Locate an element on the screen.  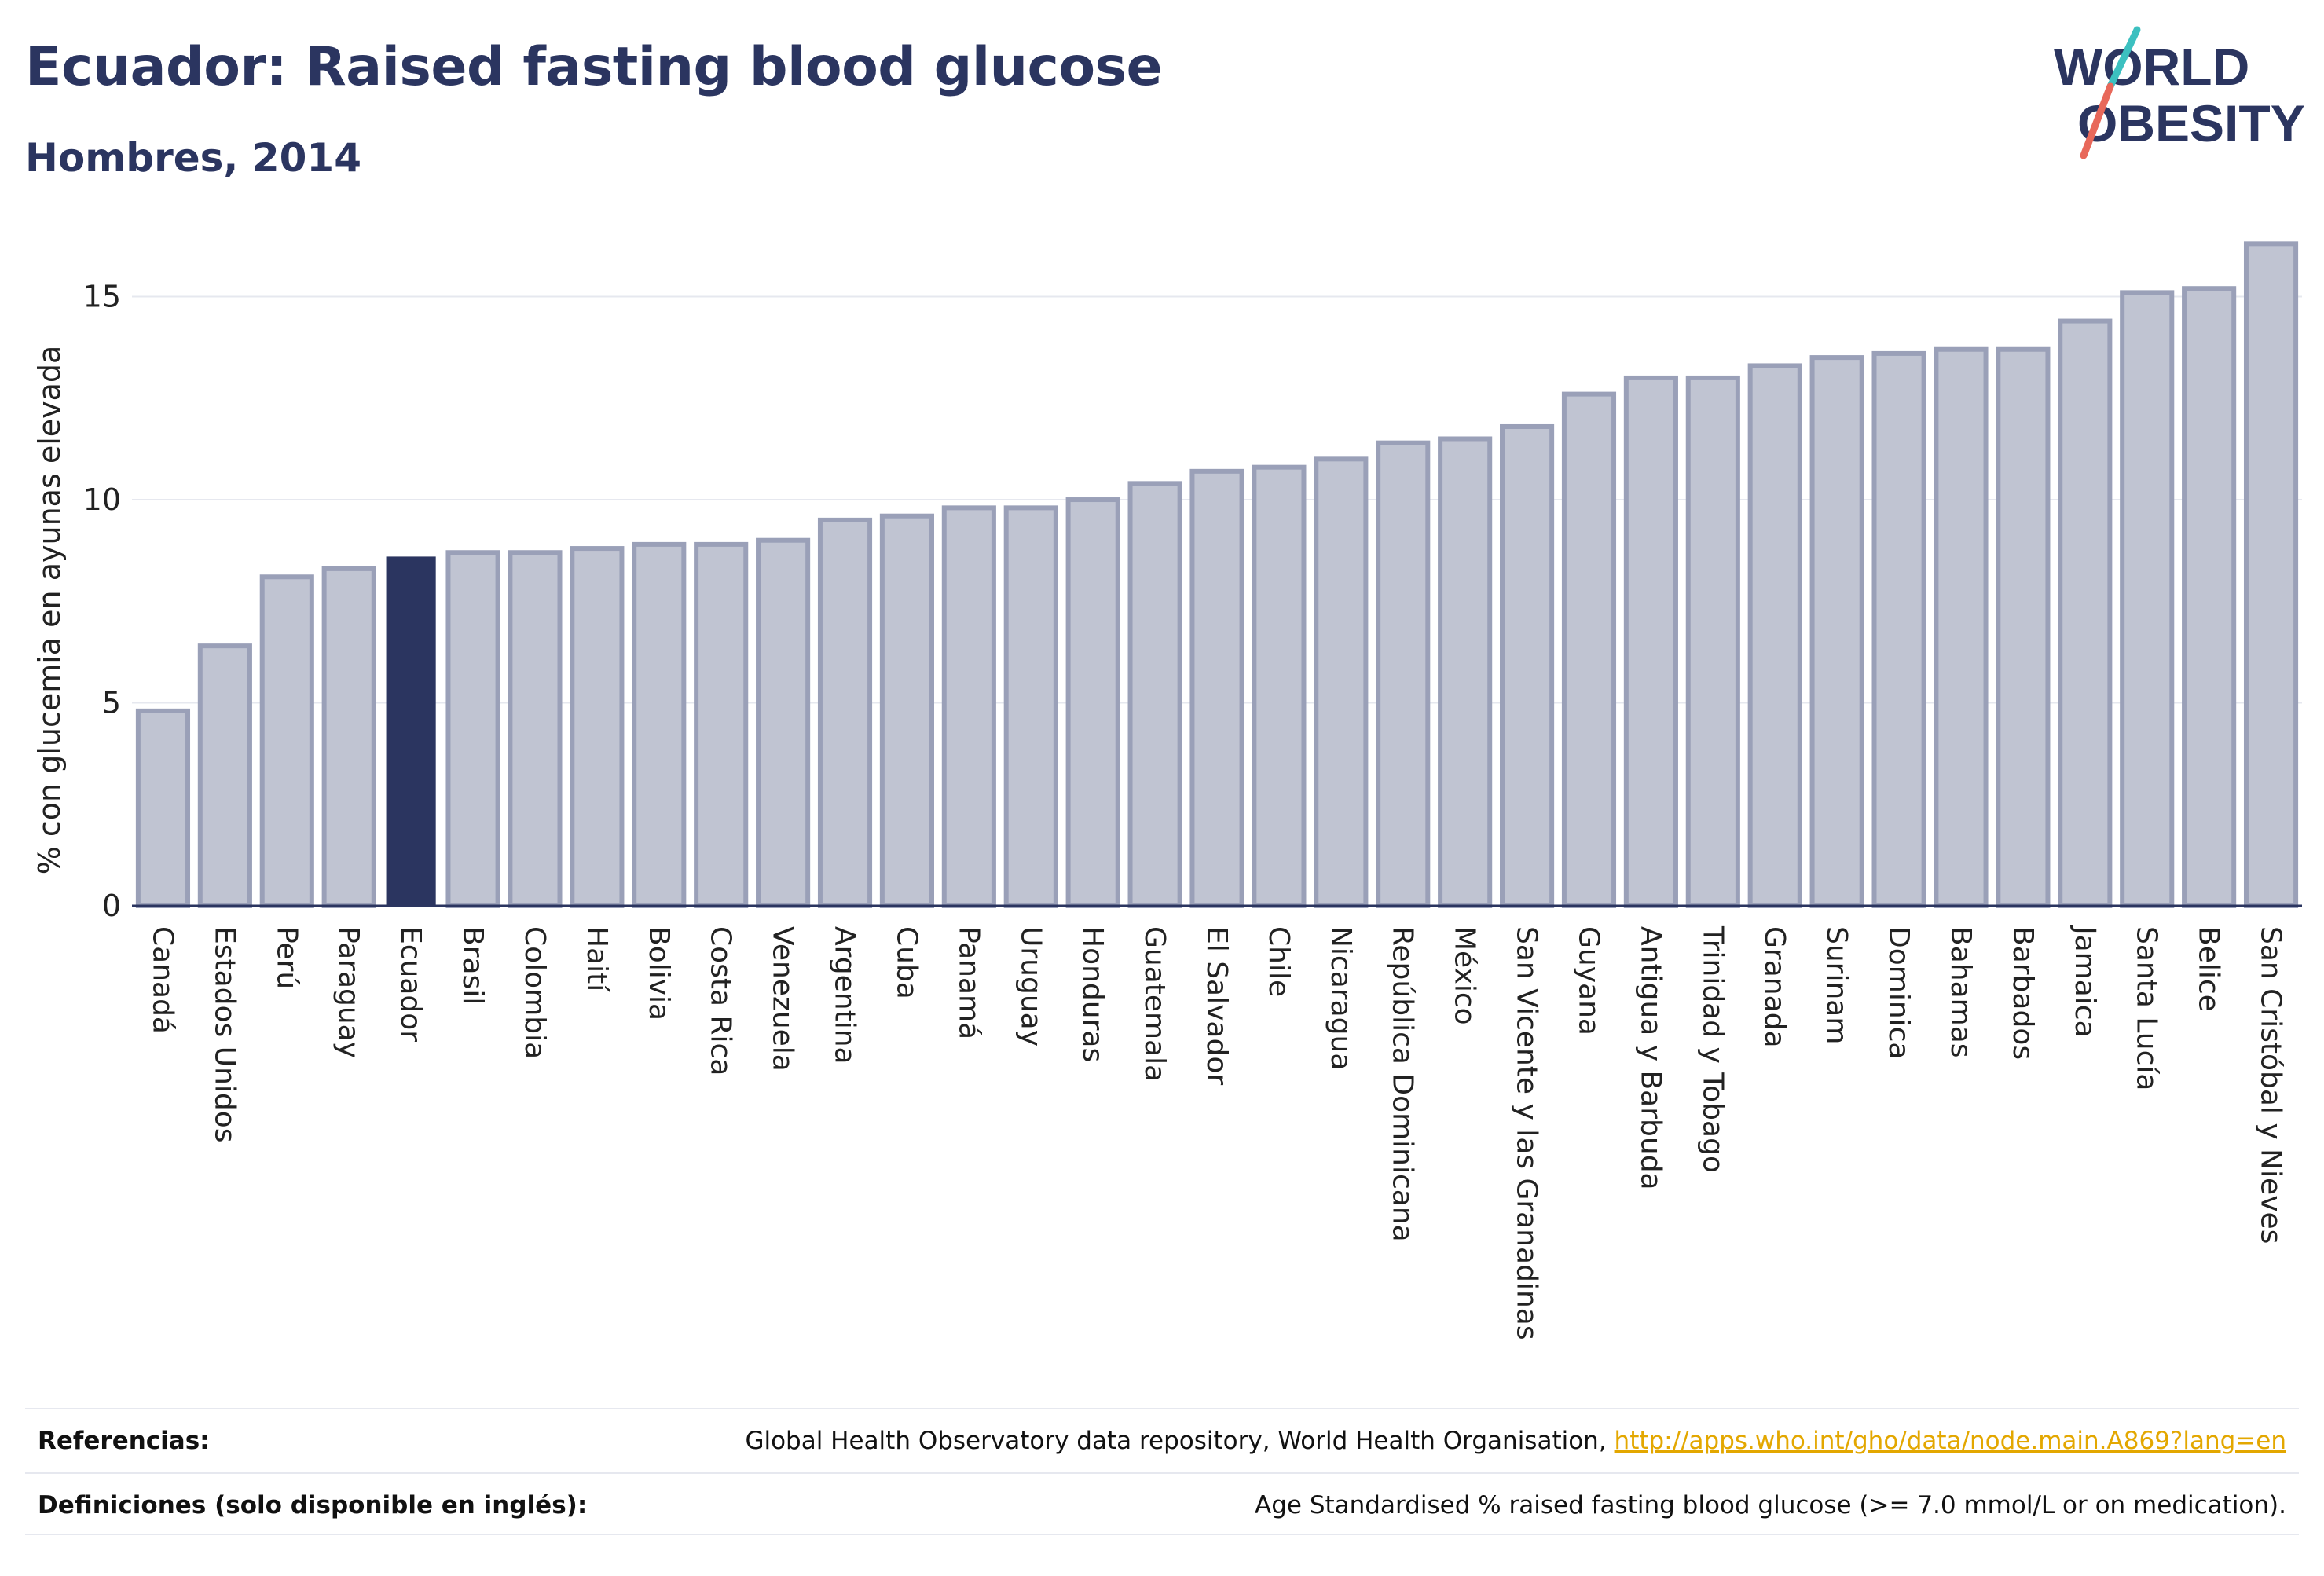
bar-guyana is located at coordinates (1589, 650).